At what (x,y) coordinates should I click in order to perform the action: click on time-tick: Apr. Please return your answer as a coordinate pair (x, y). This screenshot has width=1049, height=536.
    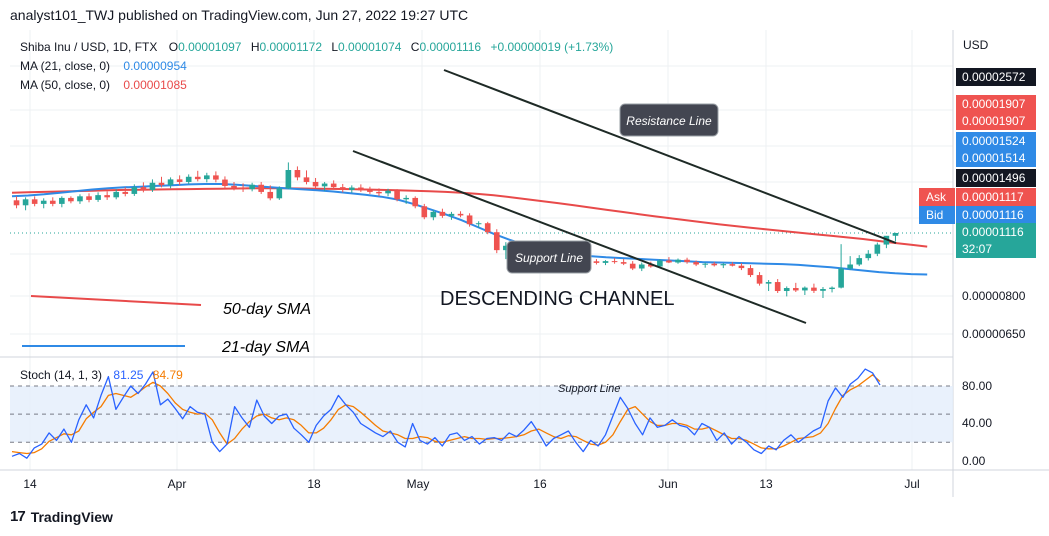
    Looking at the image, I should click on (177, 484).